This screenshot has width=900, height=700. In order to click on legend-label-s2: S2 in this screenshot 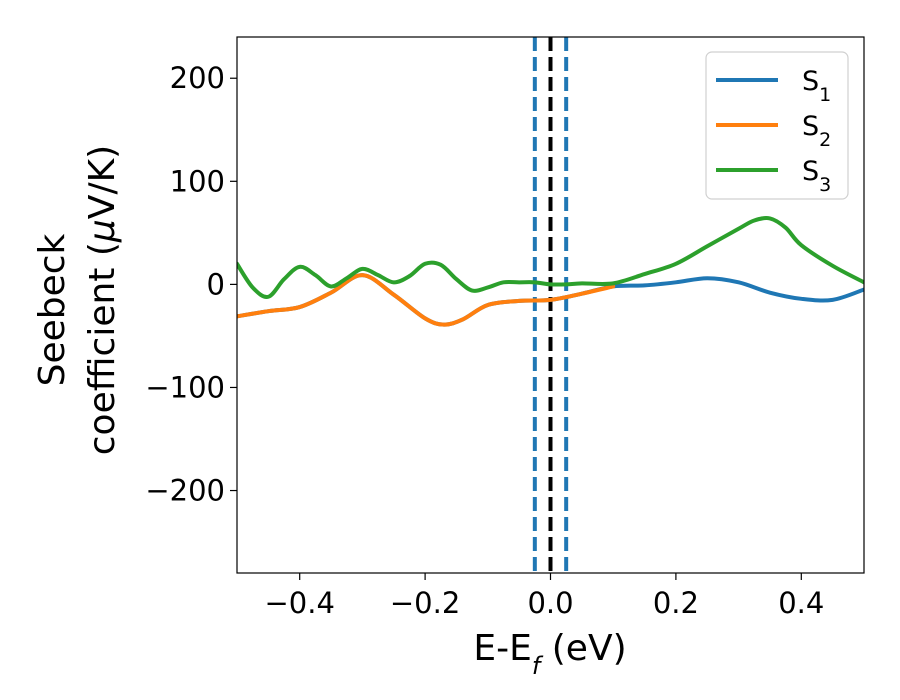, I will do `click(816, 131)`.